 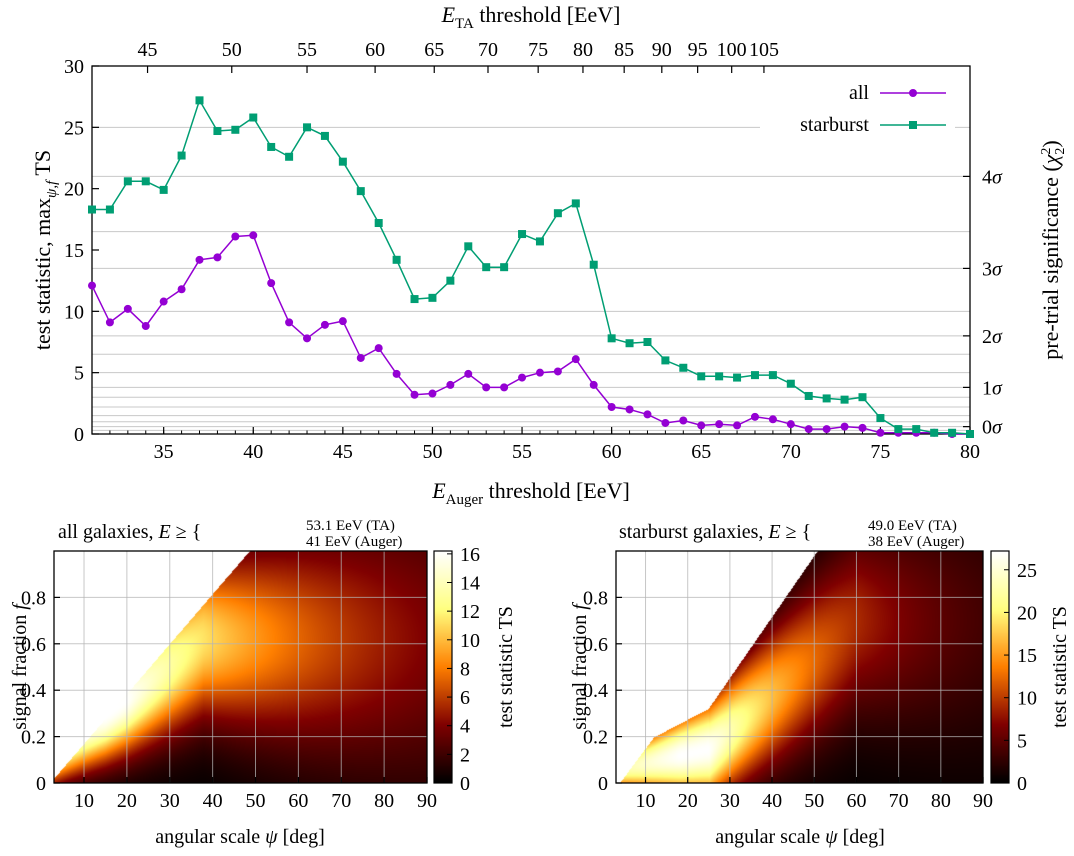 What do you see at coordinates (74, 67) in the screenshot?
I see `y-tick-label: 30` at bounding box center [74, 67].